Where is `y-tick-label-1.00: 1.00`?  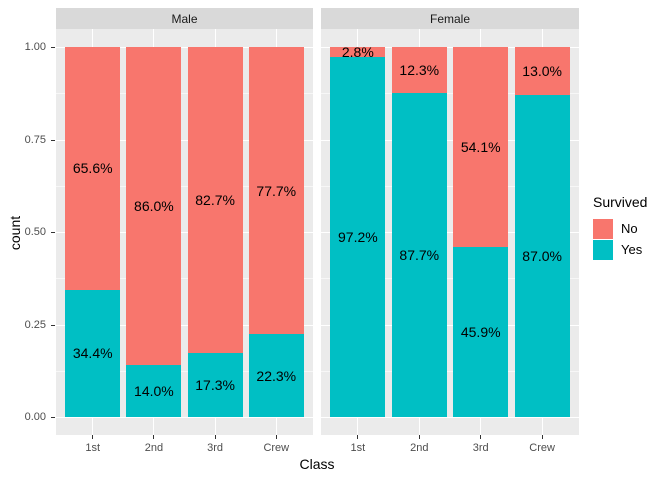
y-tick-label-1.00: 1.00 is located at coordinates (35, 47).